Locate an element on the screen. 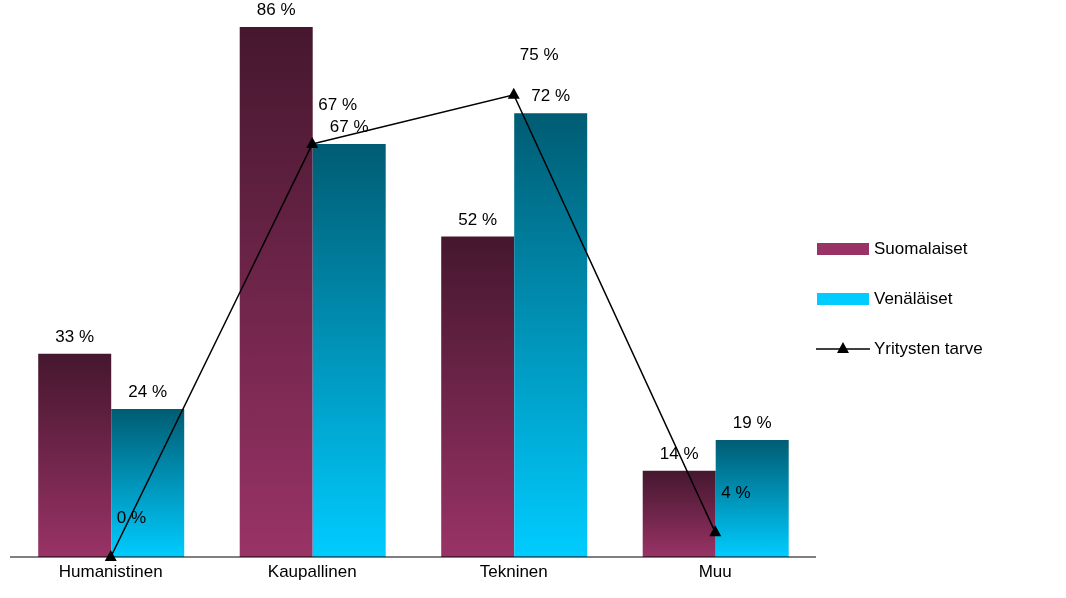 The image size is (1066, 598). legend-label: Suomalaiset is located at coordinates (921, 249).